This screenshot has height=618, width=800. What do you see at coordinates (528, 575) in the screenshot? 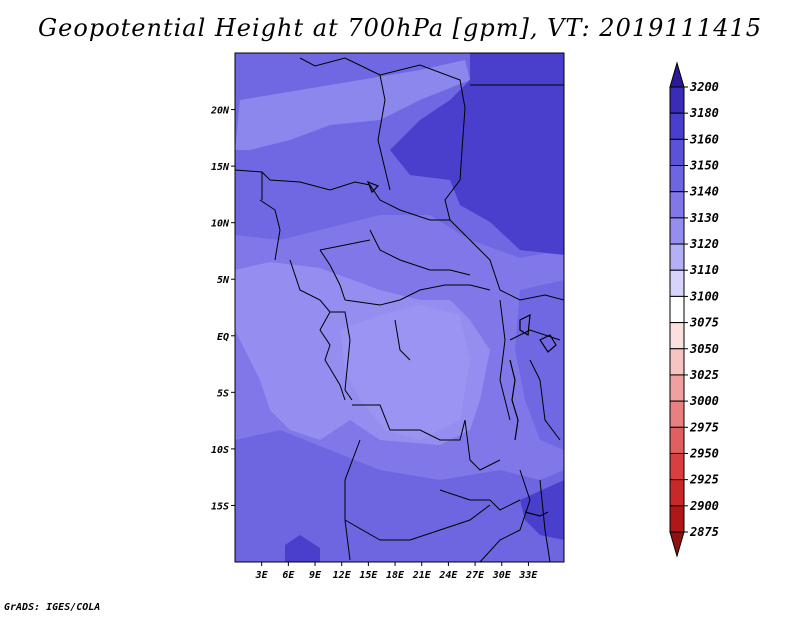
I see `lon-tick-label: 33E` at bounding box center [528, 575].